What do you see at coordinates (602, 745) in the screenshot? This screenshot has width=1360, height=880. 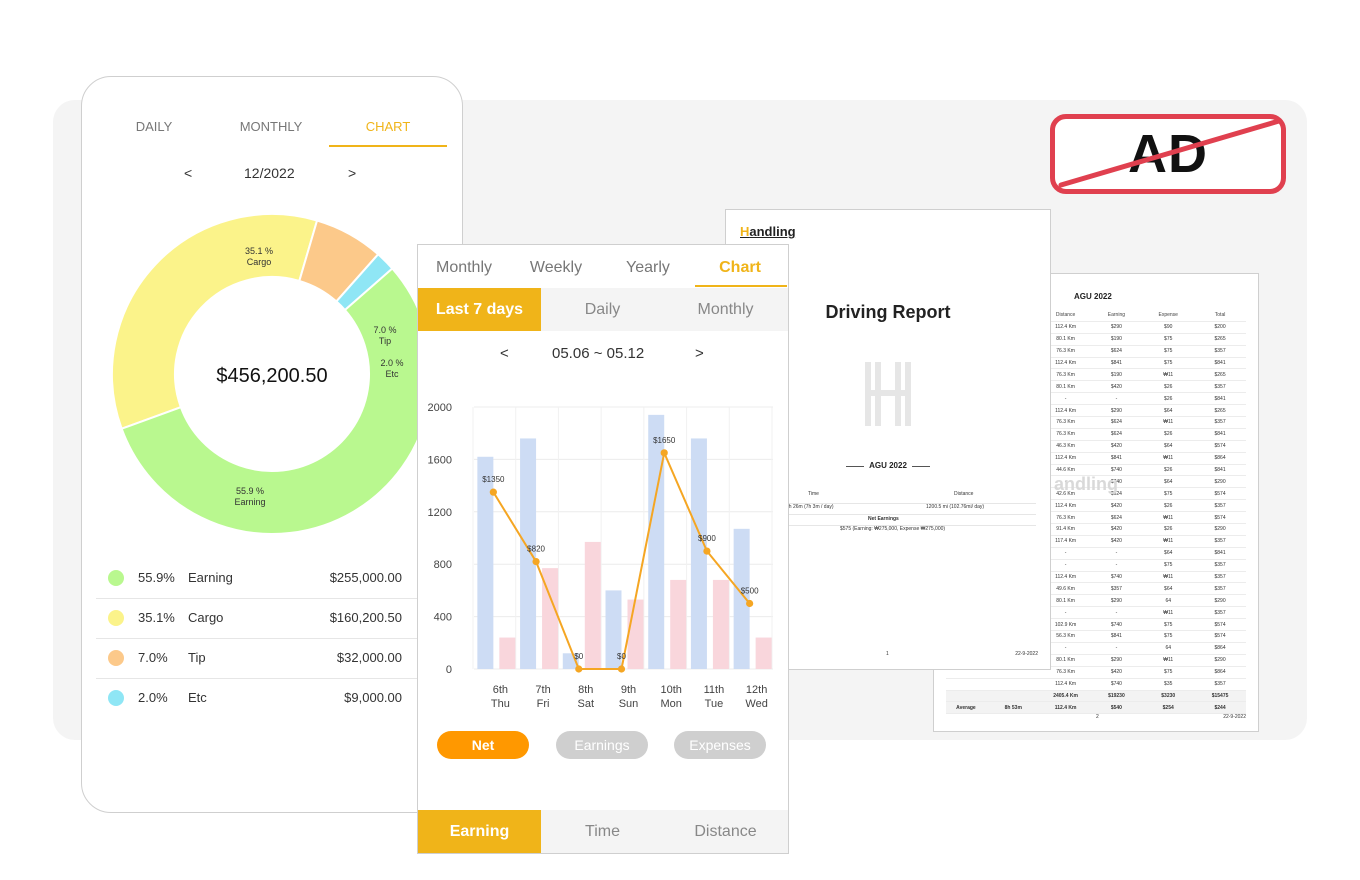 I see `earnings-toggle-button: Earnings` at bounding box center [602, 745].